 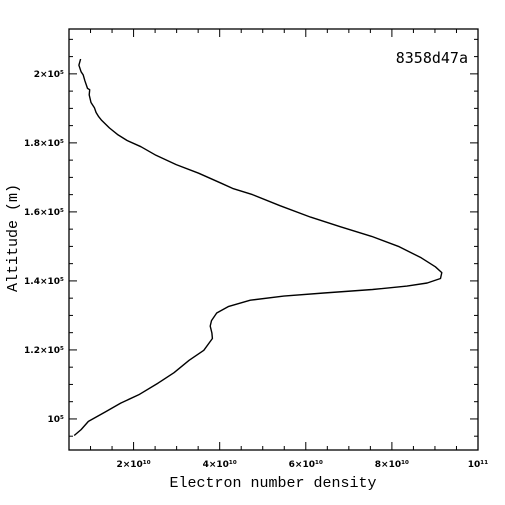 I want to click on y-axis-title: Altitude (m), so click(x=13, y=238).